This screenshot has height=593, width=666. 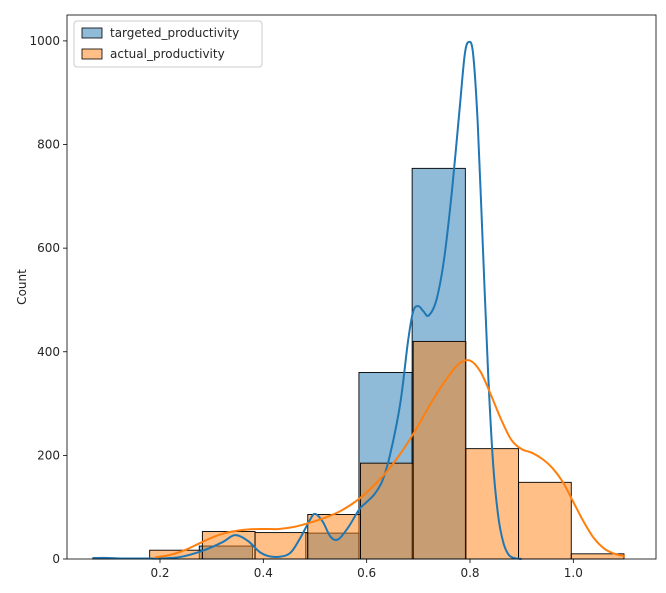 I want to click on y-tick-label: 600, so click(x=48, y=248).